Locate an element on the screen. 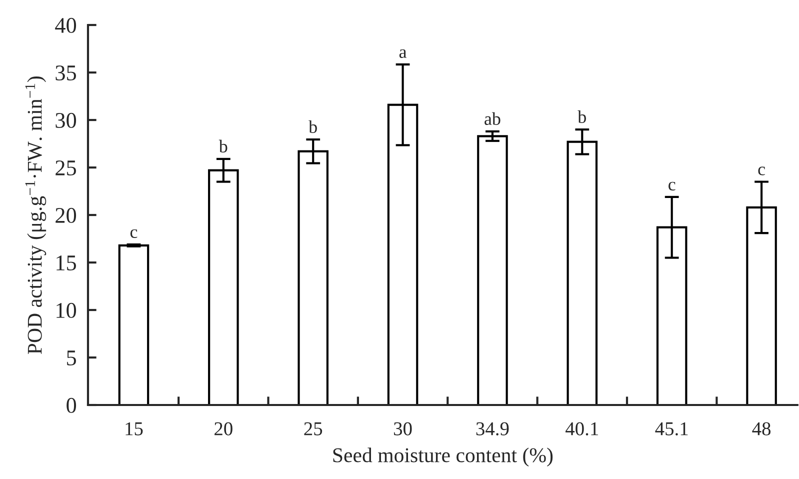 The image size is (799, 479). x-tick-label: 48 is located at coordinates (761, 429).